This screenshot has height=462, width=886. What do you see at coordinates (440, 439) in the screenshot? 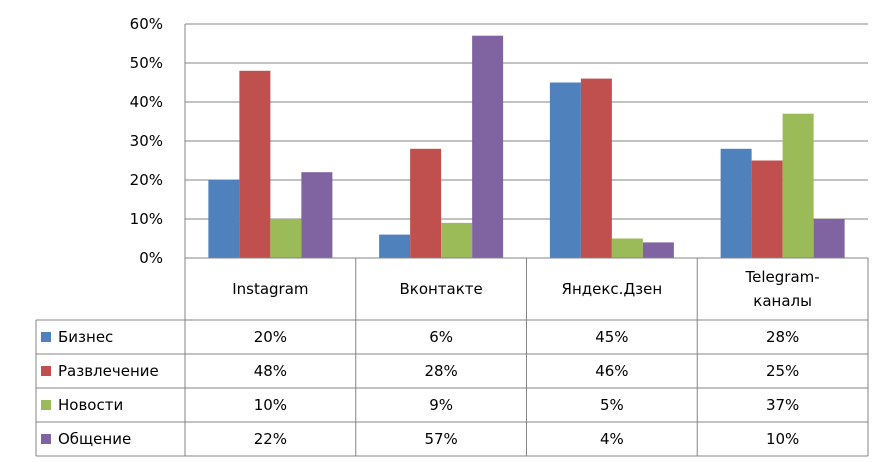
I see `data-table-cell: 57%` at bounding box center [440, 439].